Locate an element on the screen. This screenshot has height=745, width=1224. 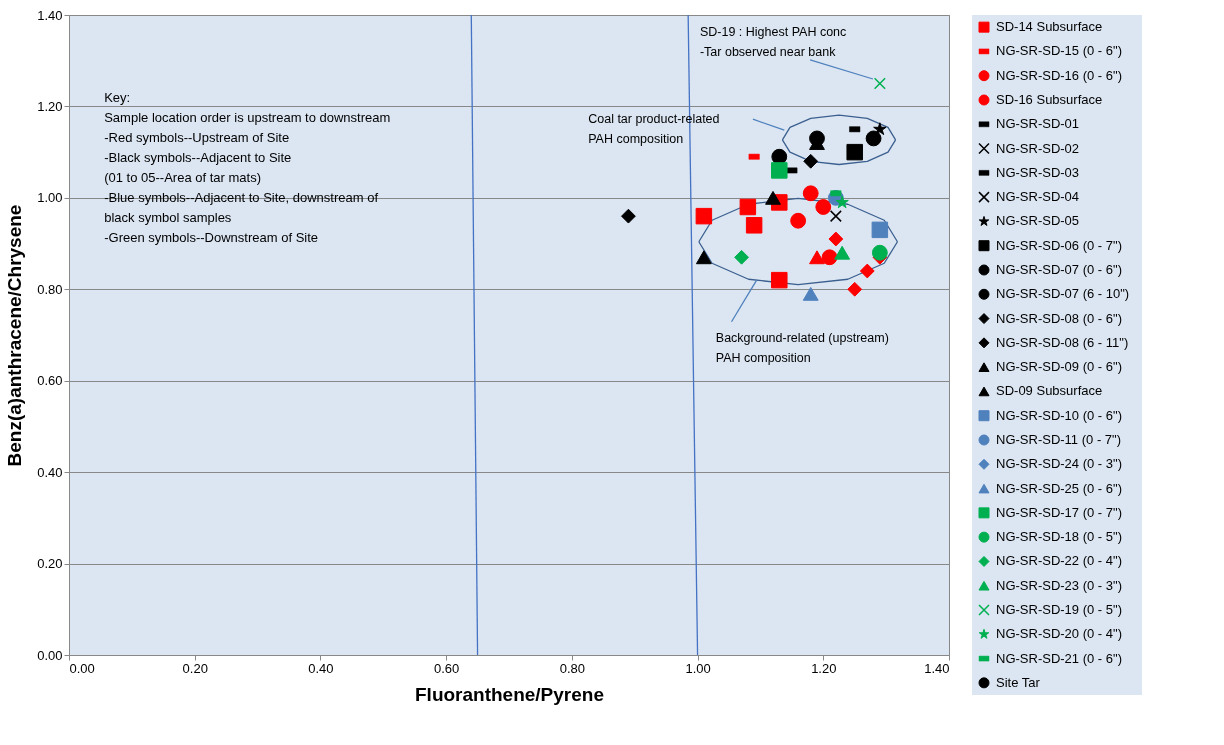
legend-label: NG-SR-SD-17 (0 - 7") is located at coordinates (1059, 512).